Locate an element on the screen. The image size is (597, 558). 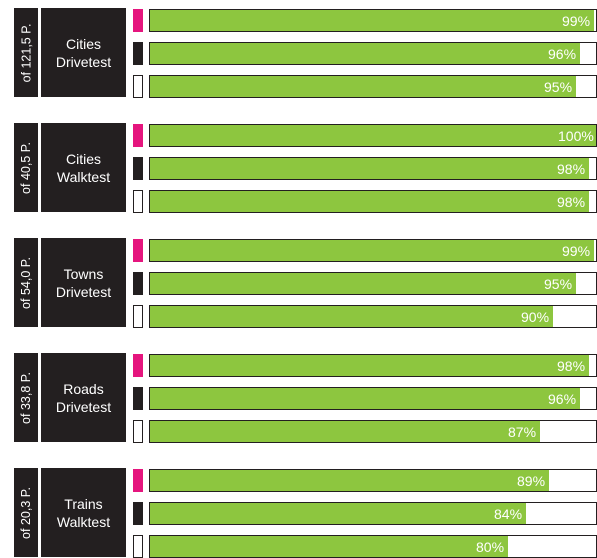
group-label-box: Cities Drivetest is located at coordinates (83, 52).